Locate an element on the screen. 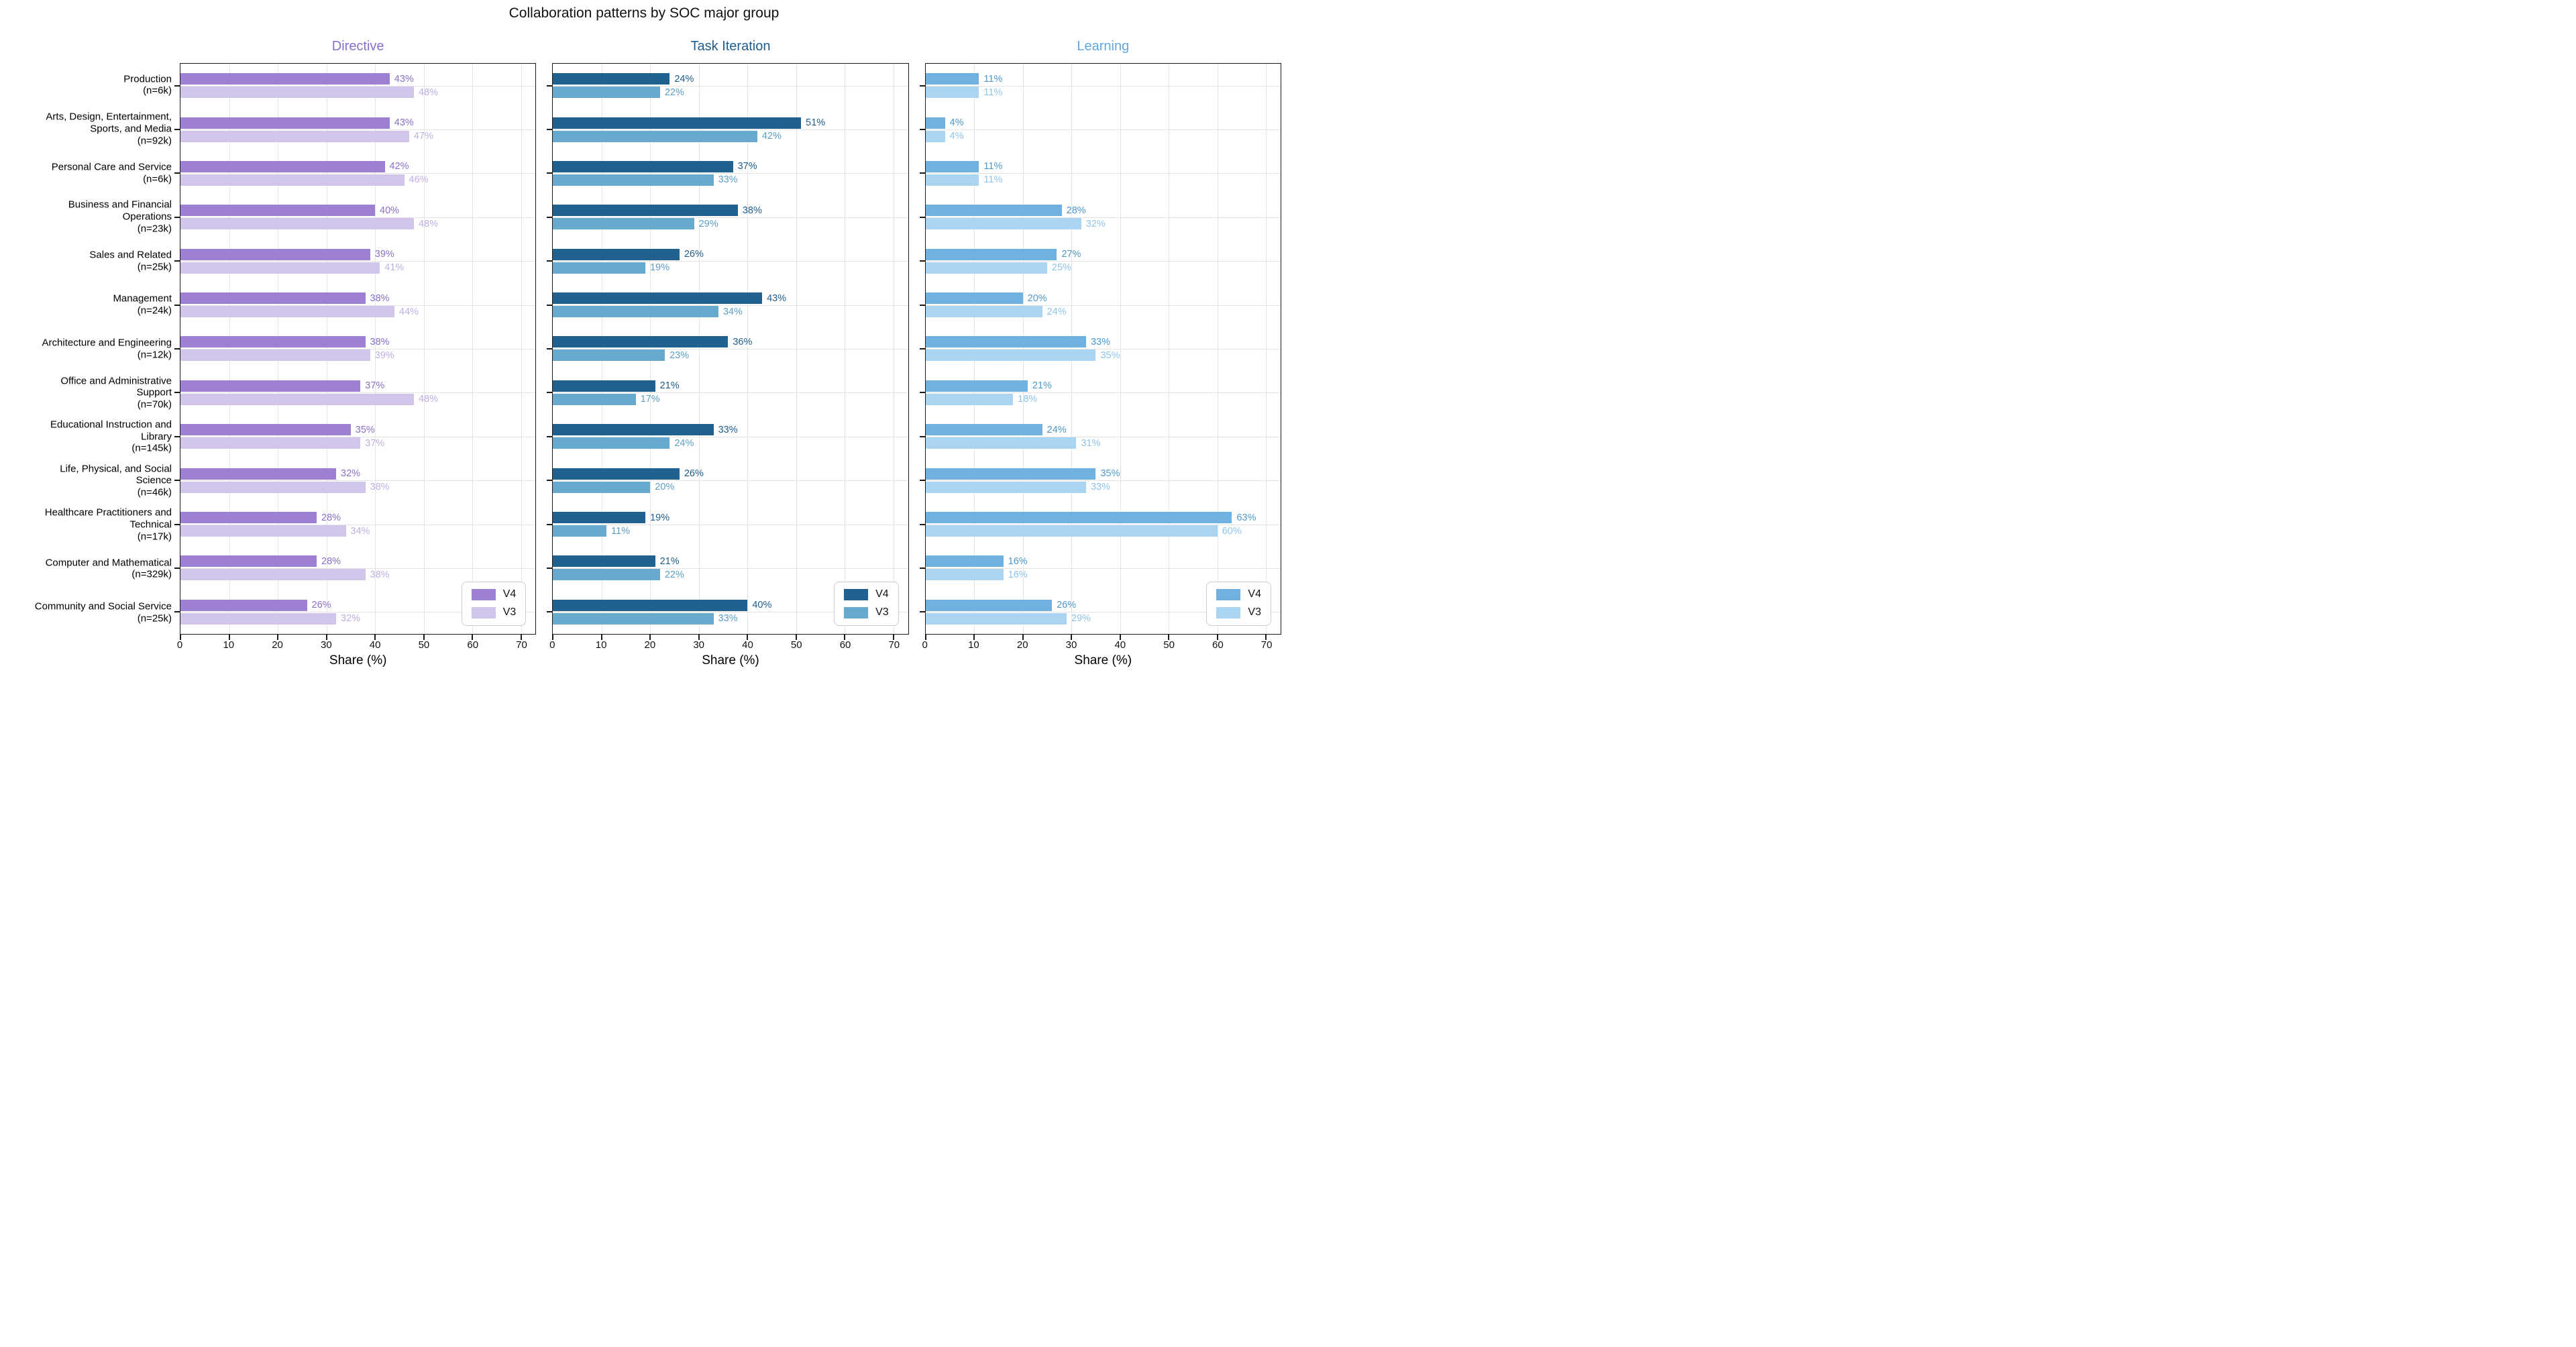 Image resolution: width=2576 pixels, height=1347 pixels. value-label-v4: 36% is located at coordinates (743, 341).